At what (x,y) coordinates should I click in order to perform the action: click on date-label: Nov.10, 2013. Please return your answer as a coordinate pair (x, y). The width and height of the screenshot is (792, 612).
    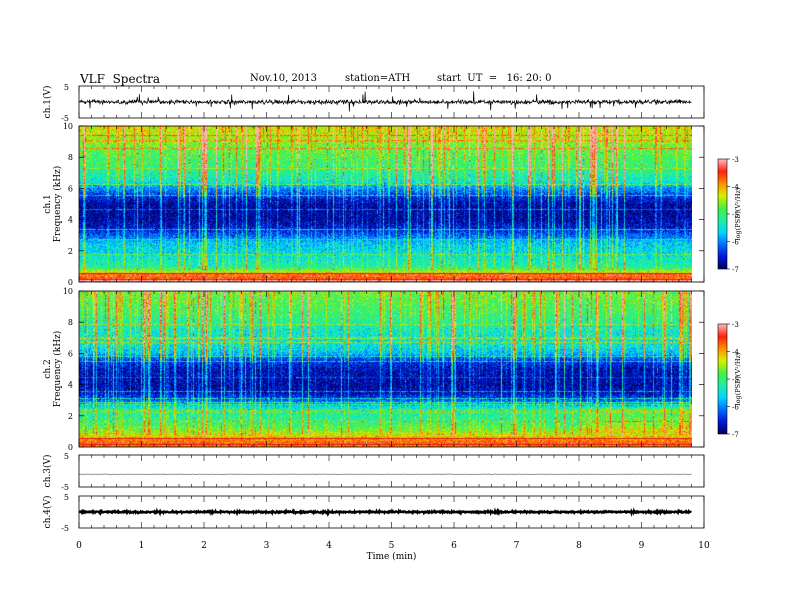
    Looking at the image, I should click on (283, 78).